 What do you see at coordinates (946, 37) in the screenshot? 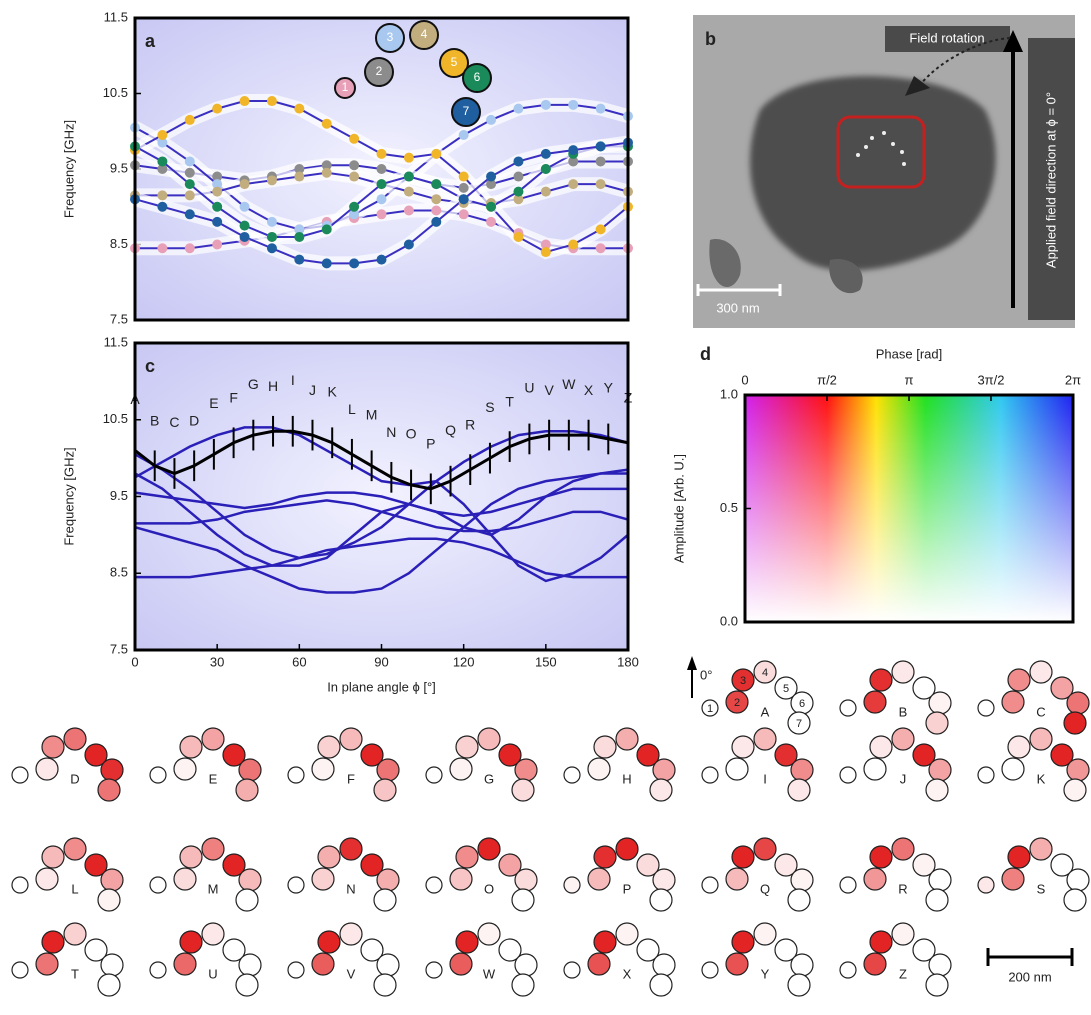
I see `arrow-label: Field rotation` at bounding box center [946, 37].